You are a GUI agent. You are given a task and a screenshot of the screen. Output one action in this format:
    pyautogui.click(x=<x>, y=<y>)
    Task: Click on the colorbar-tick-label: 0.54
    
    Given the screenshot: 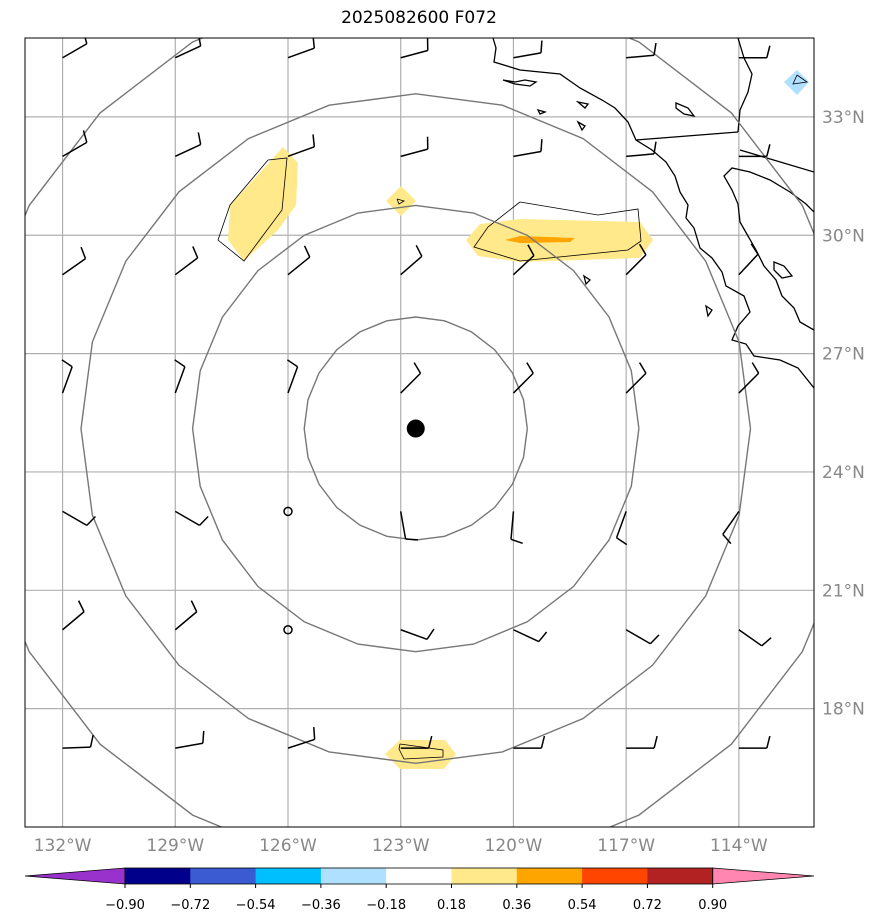 What is the action you would take?
    pyautogui.click(x=582, y=905)
    